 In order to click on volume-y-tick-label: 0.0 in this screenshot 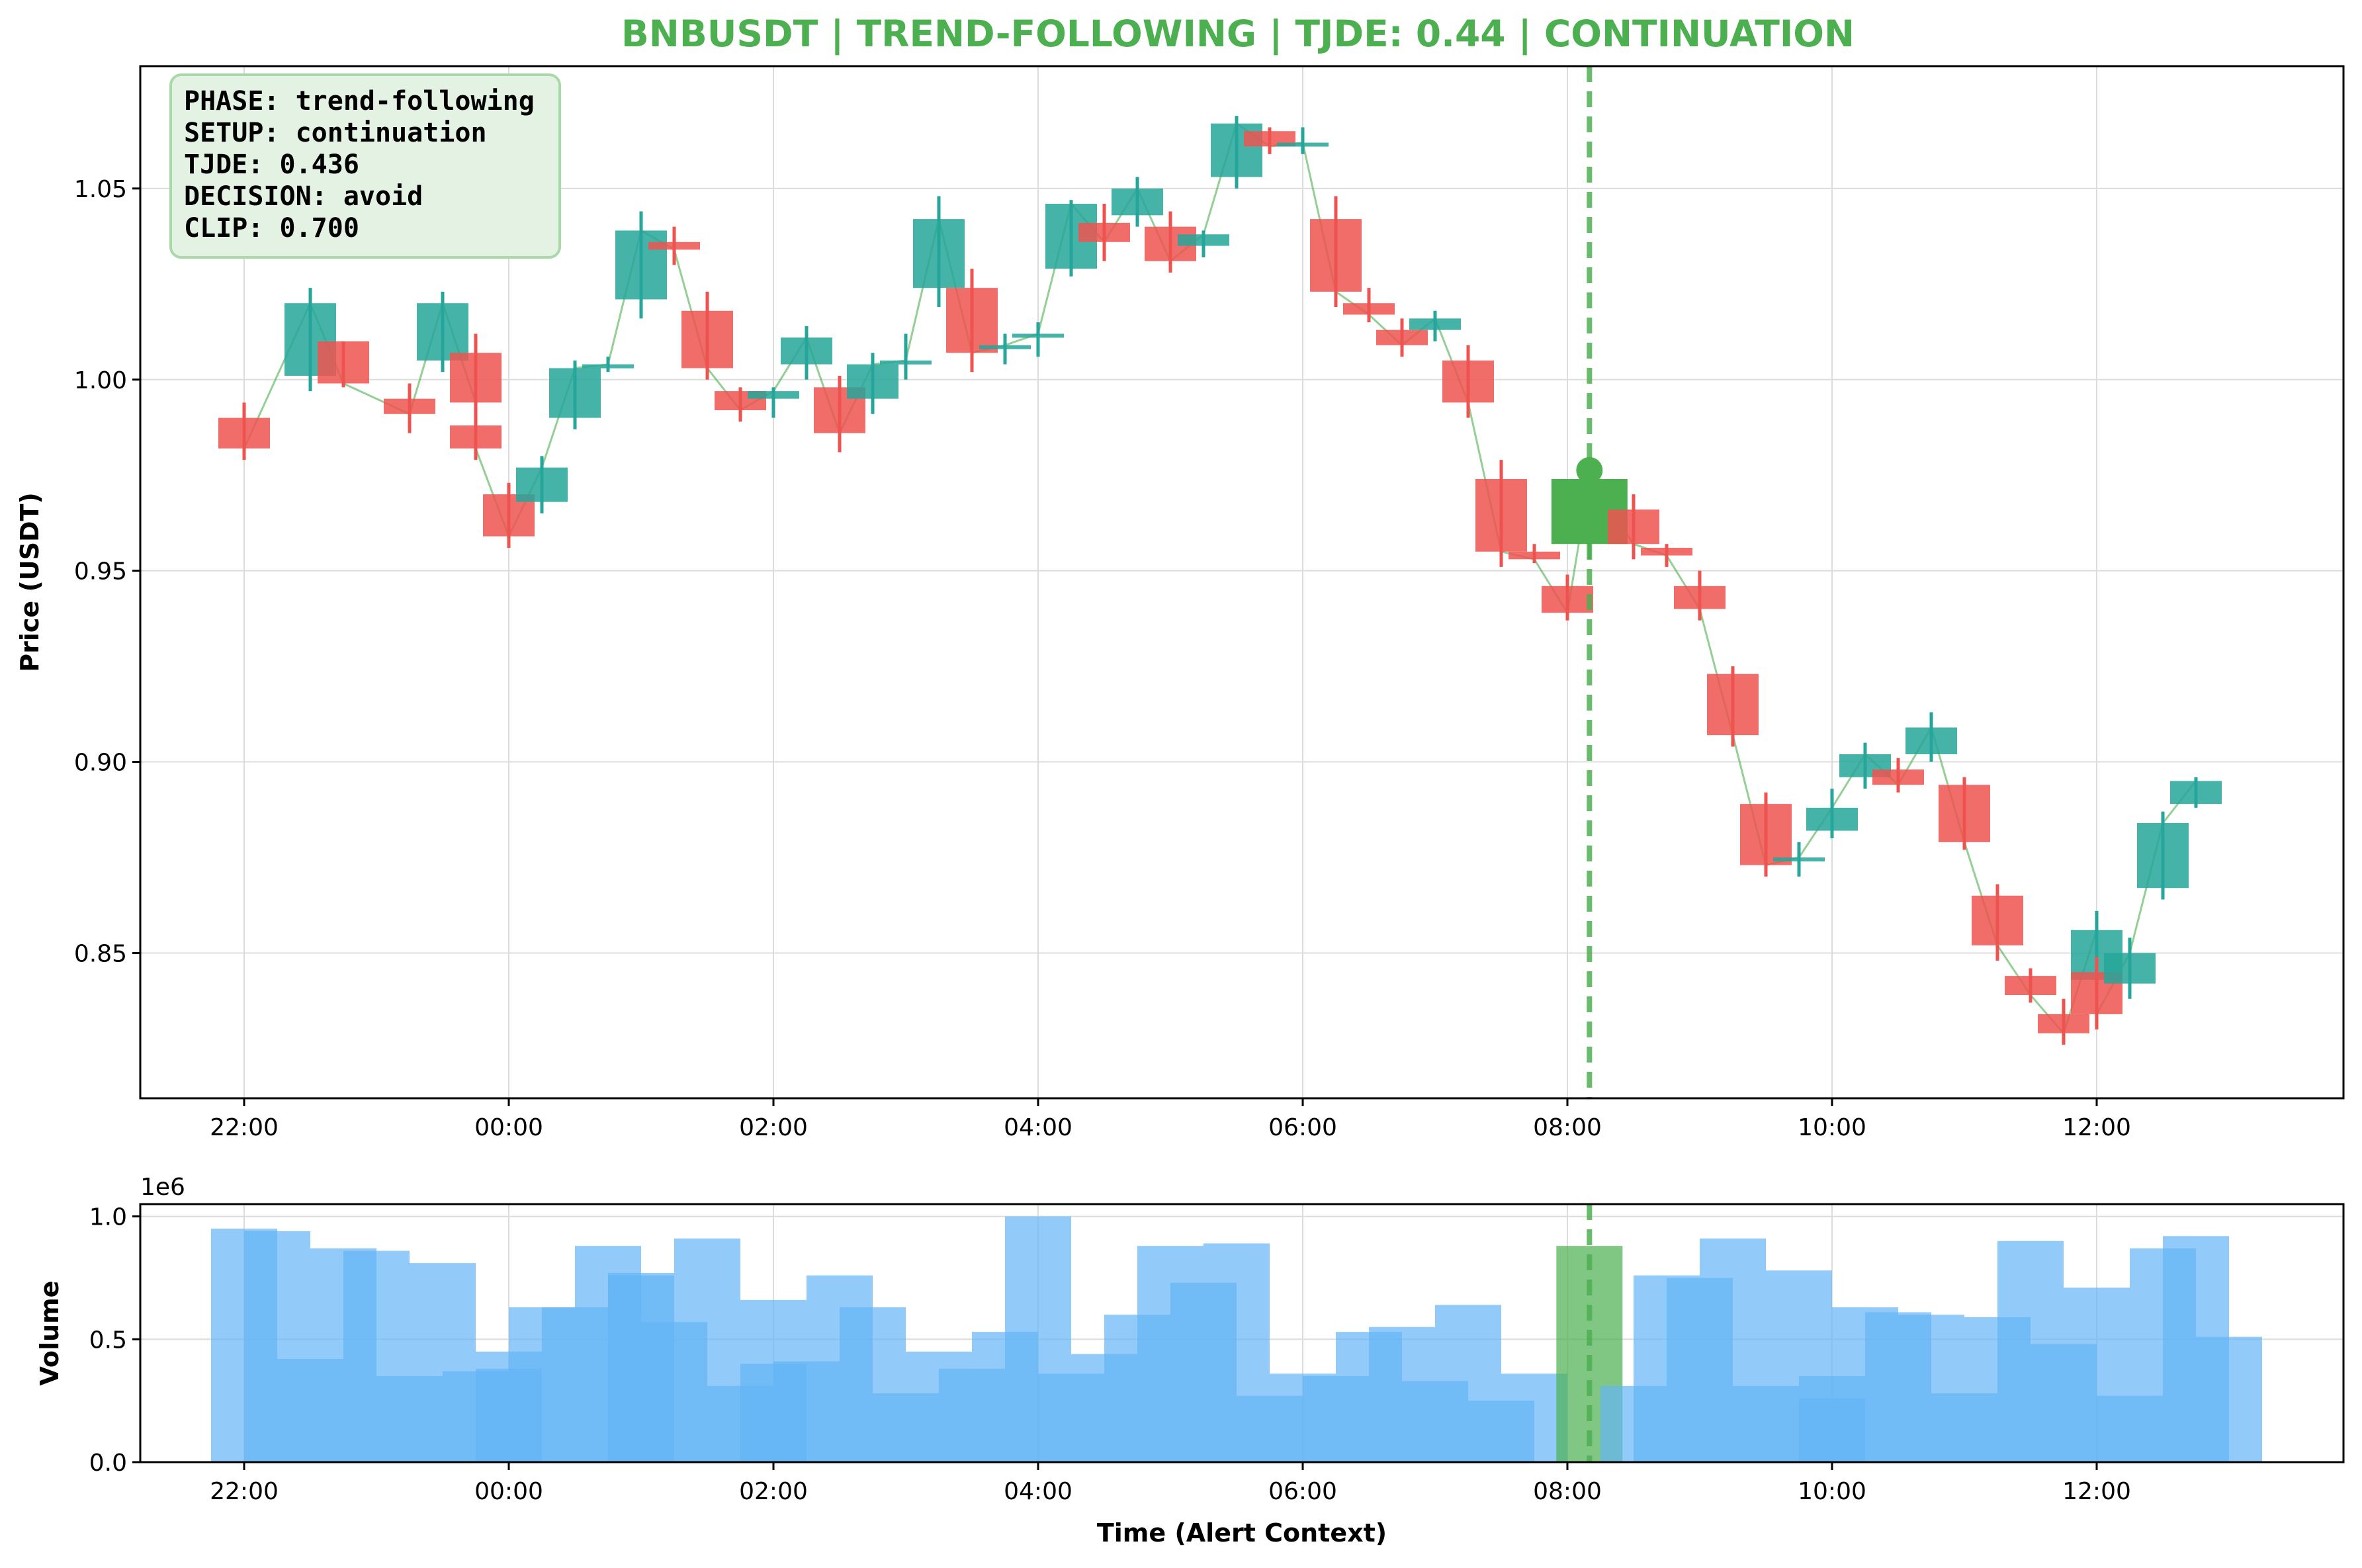, I will do `click(108, 1463)`.